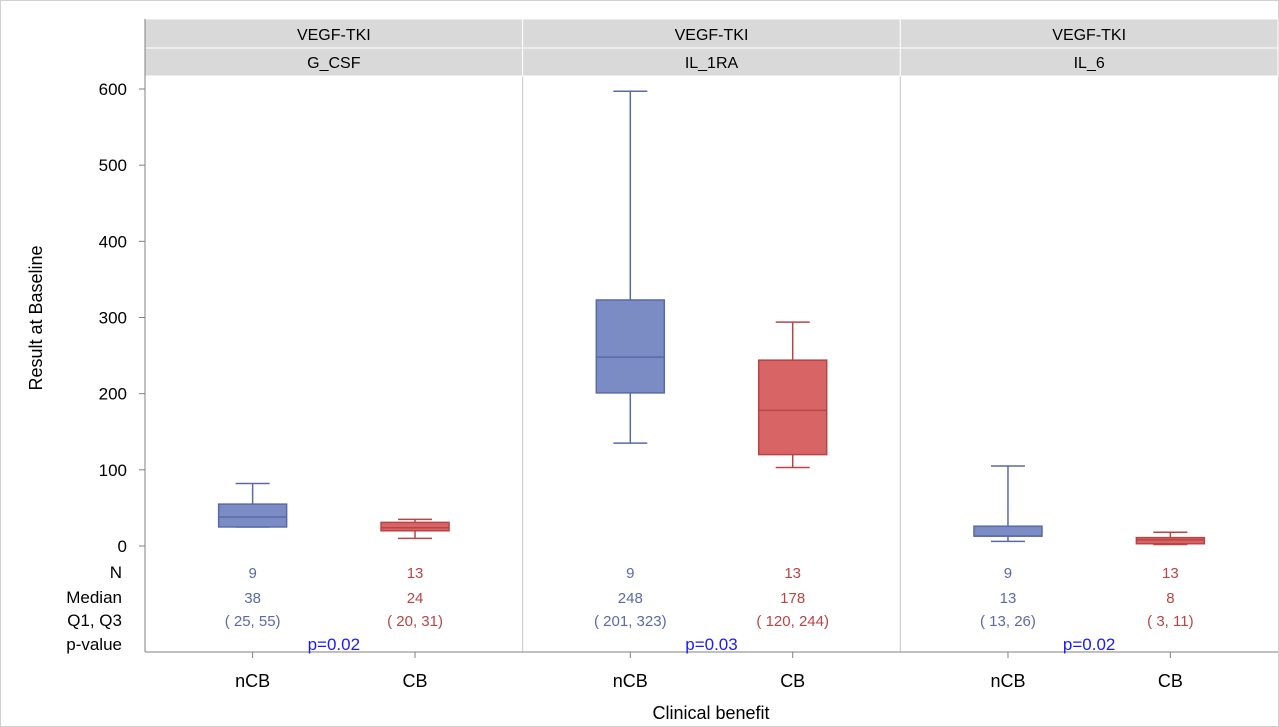 This screenshot has width=1279, height=727. Describe the element at coordinates (94, 644) in the screenshot. I see `table-row-label: p-value` at that location.